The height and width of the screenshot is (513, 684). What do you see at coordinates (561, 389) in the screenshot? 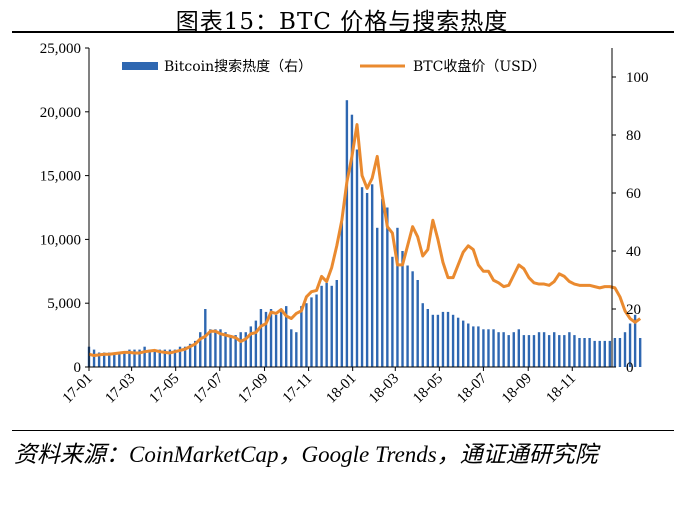
I see `x-tick-label: 18-11` at bounding box center [561, 389].